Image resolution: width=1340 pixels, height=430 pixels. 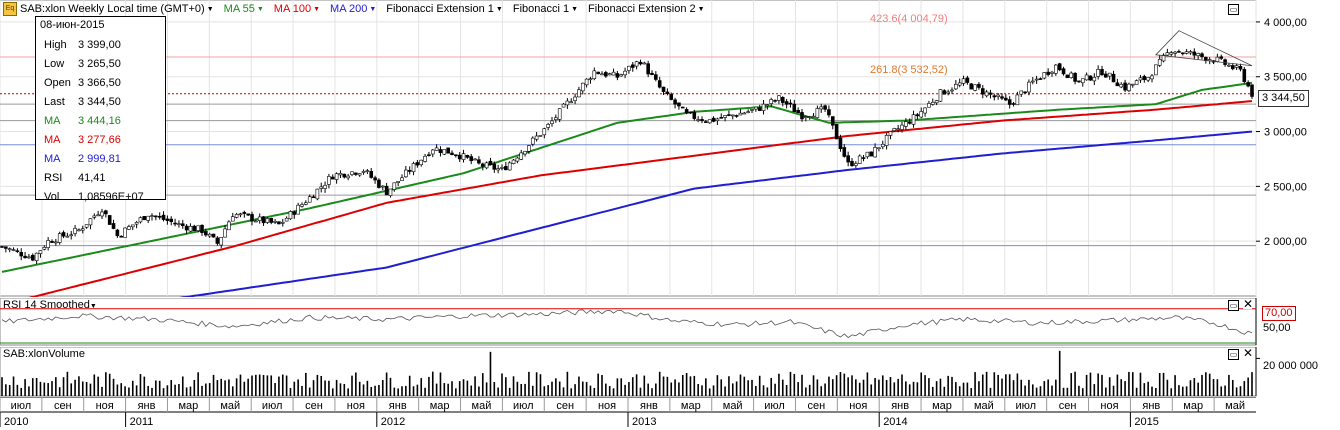 I want to click on rsi-pane: RSI 14 Smoothed▼ ▭ ✕ 70,00 50,00, so click(x=670, y=321).